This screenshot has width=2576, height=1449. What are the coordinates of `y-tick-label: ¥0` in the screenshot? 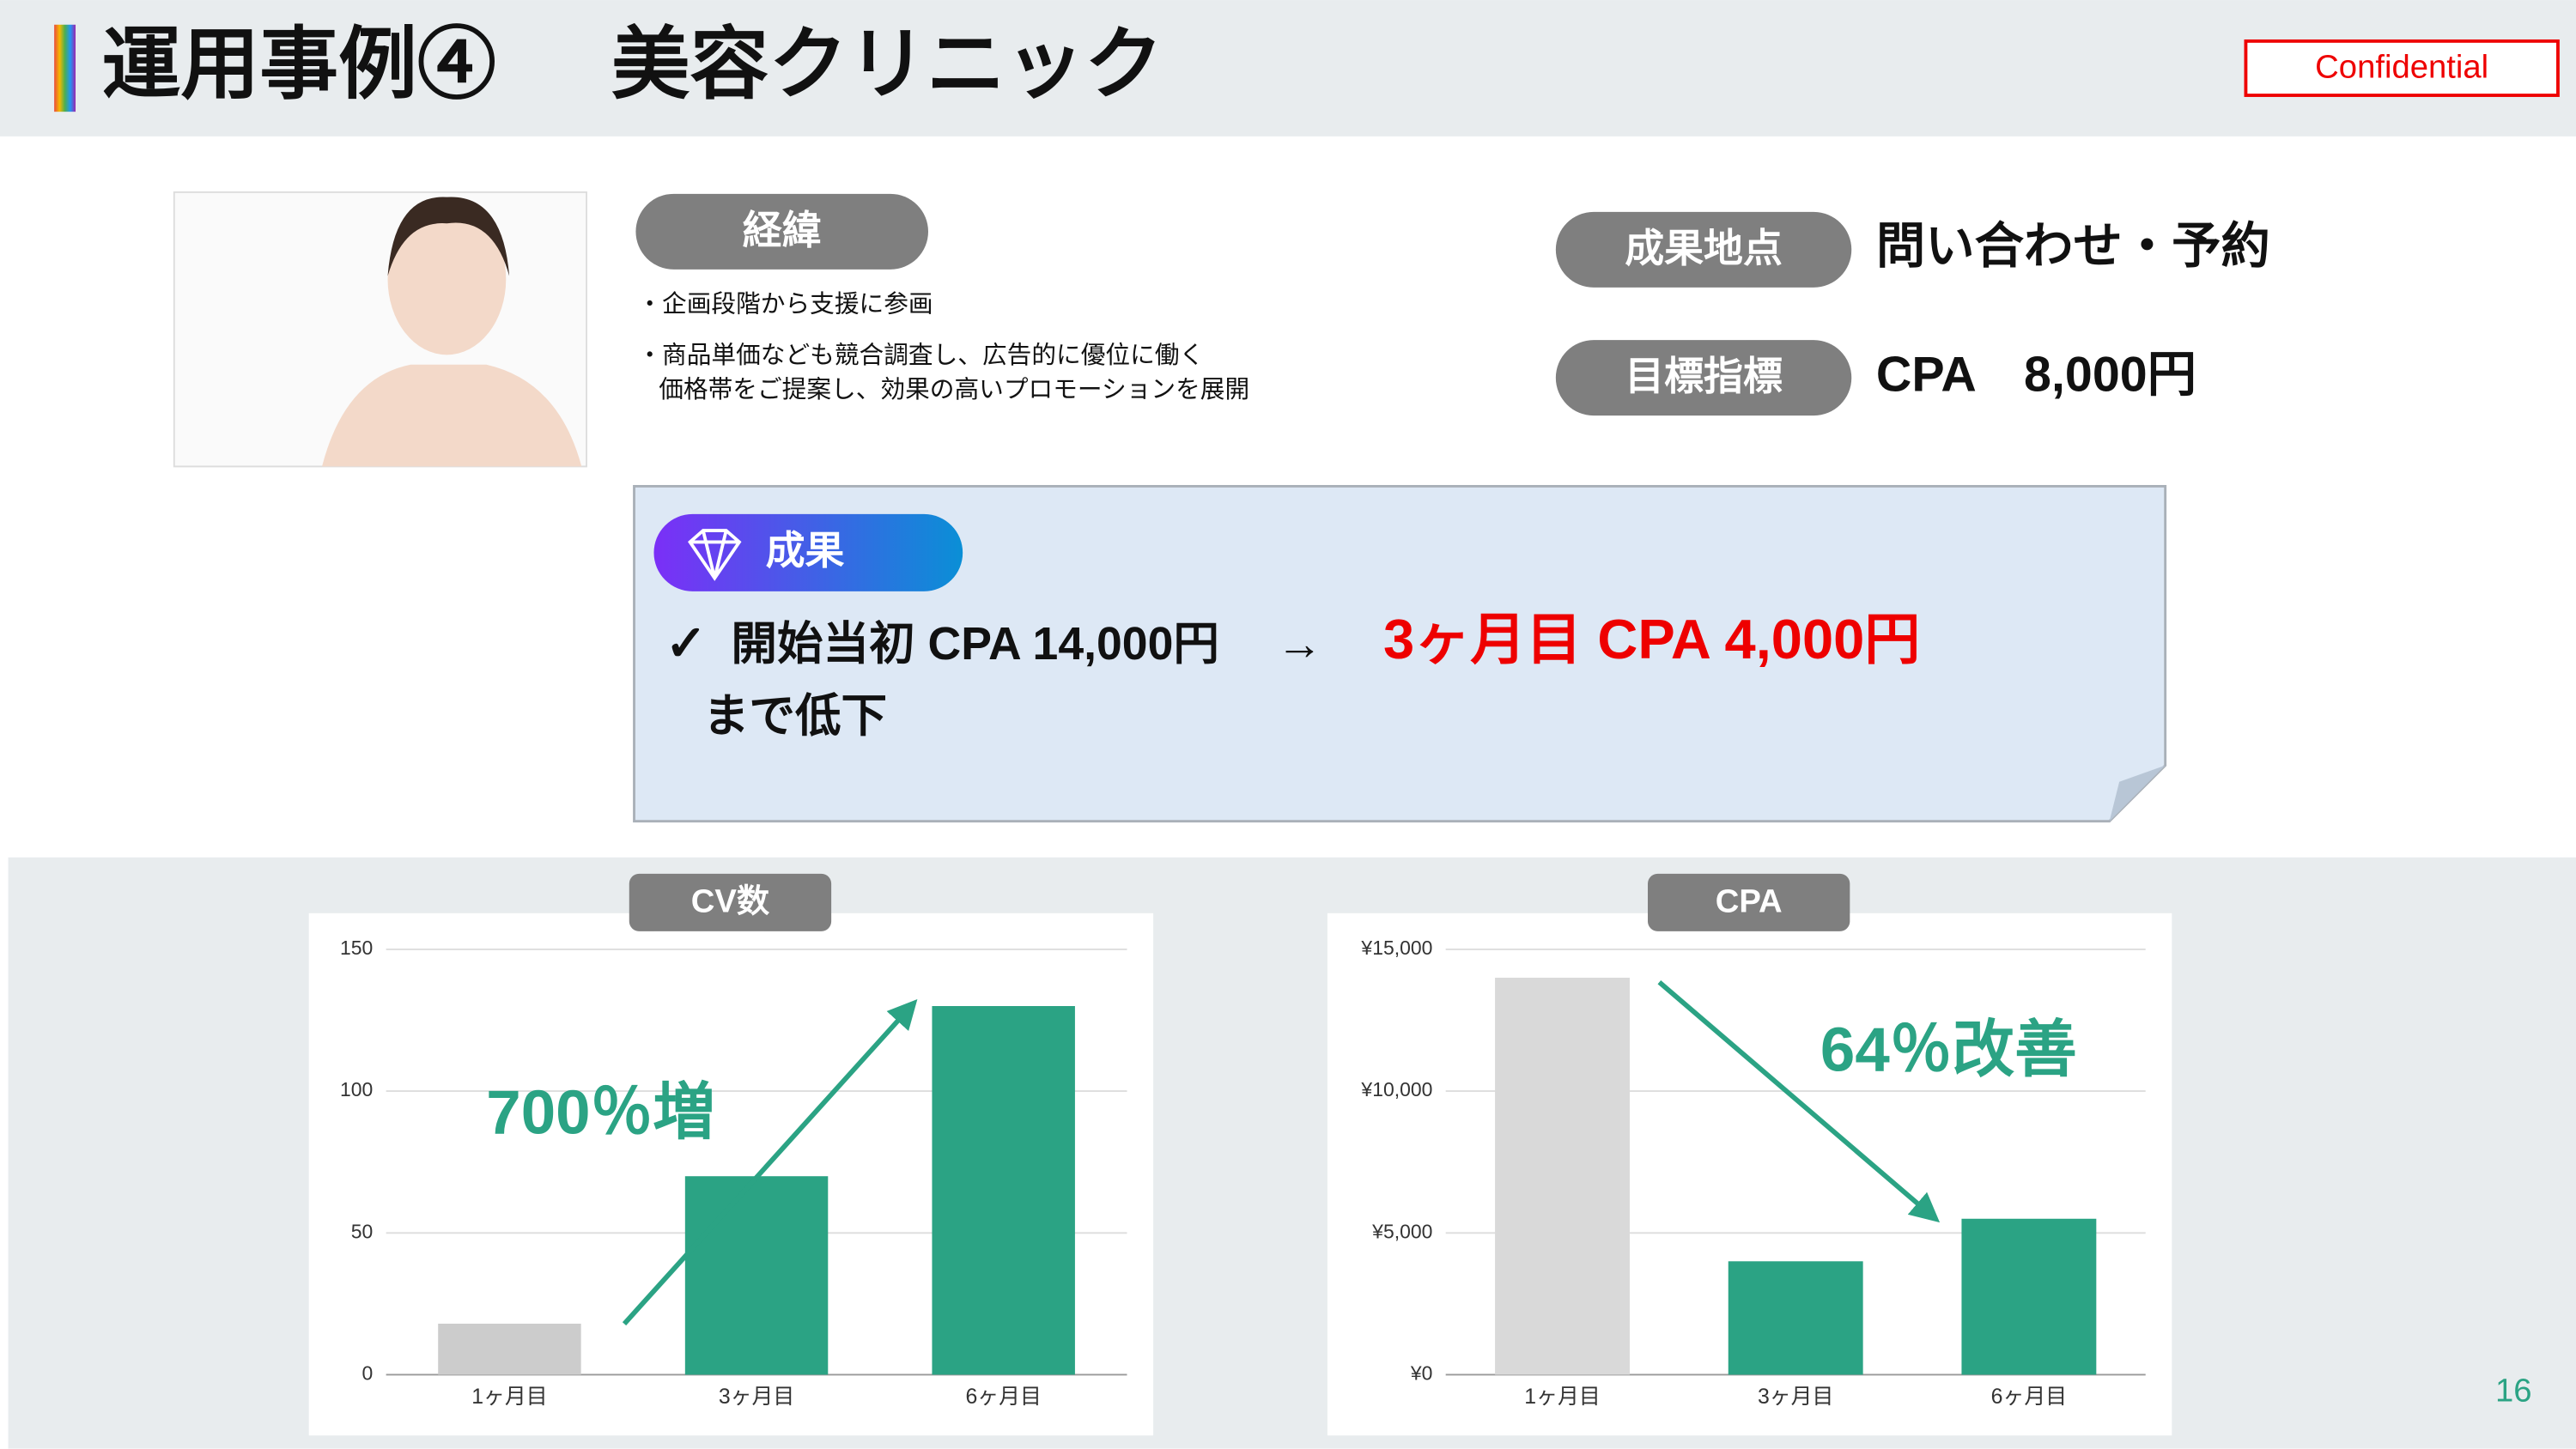 It's located at (1422, 1373).